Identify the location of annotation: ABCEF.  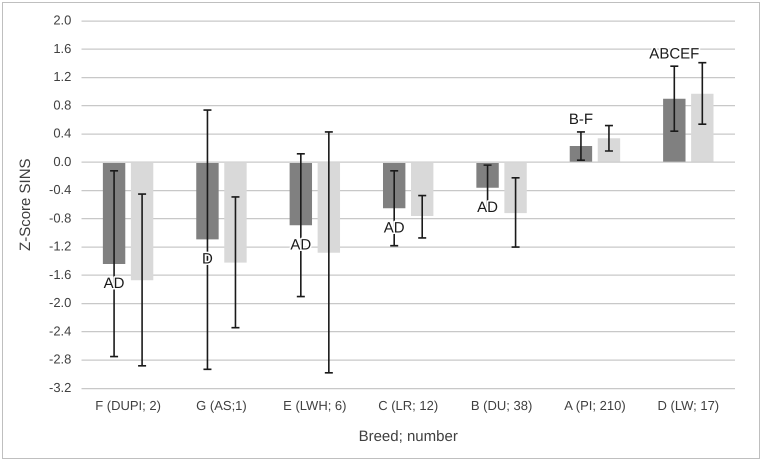
(674, 53).